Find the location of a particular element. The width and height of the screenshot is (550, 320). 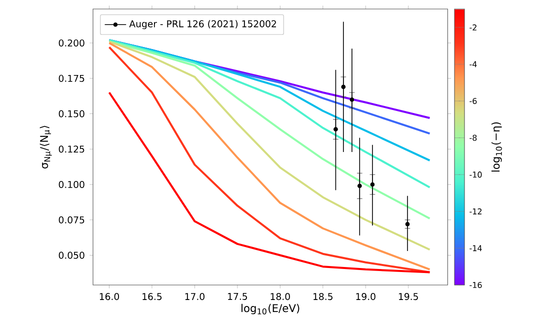

legend-label: Auger - PRL 126 (2021) 152002 is located at coordinates (202, 25).